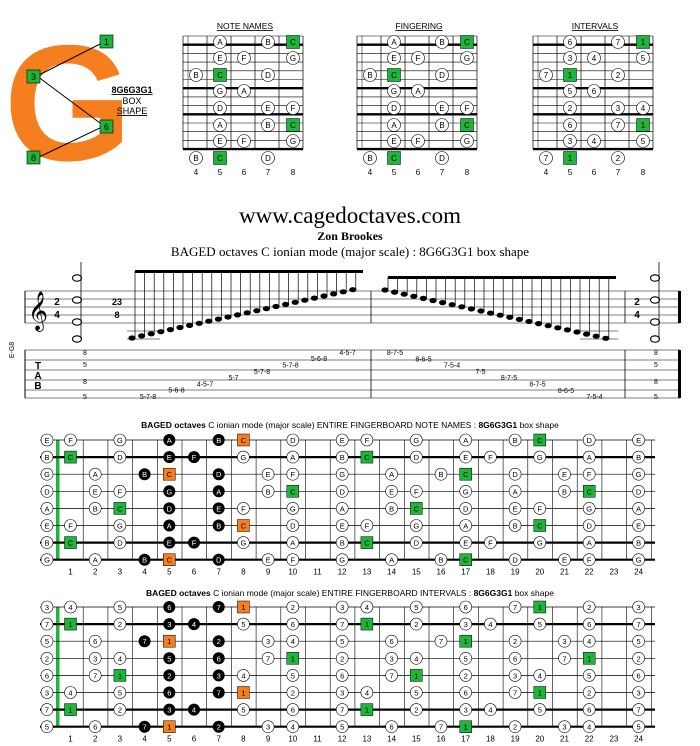  I want to click on fret-number: 13, so click(366, 572).